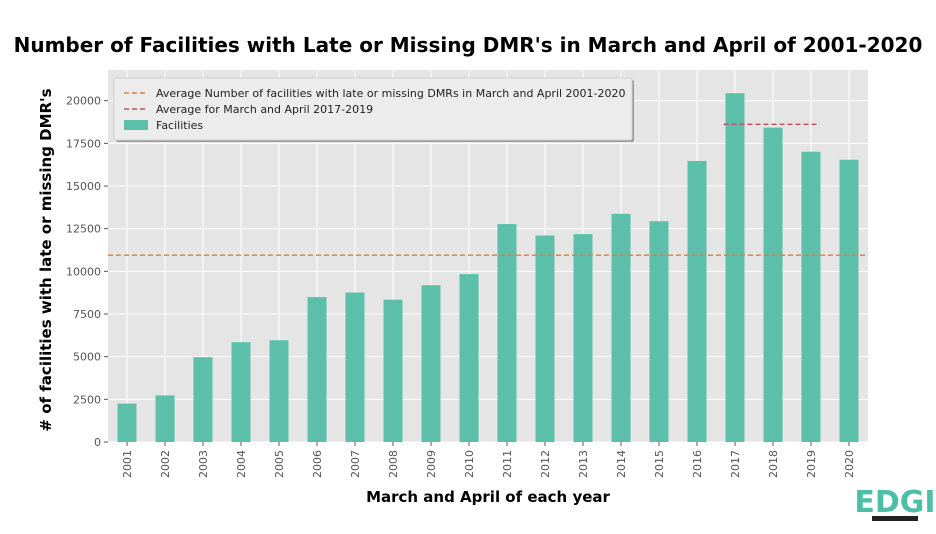  I want to click on y-tick-label: 20000, so click(83, 101).